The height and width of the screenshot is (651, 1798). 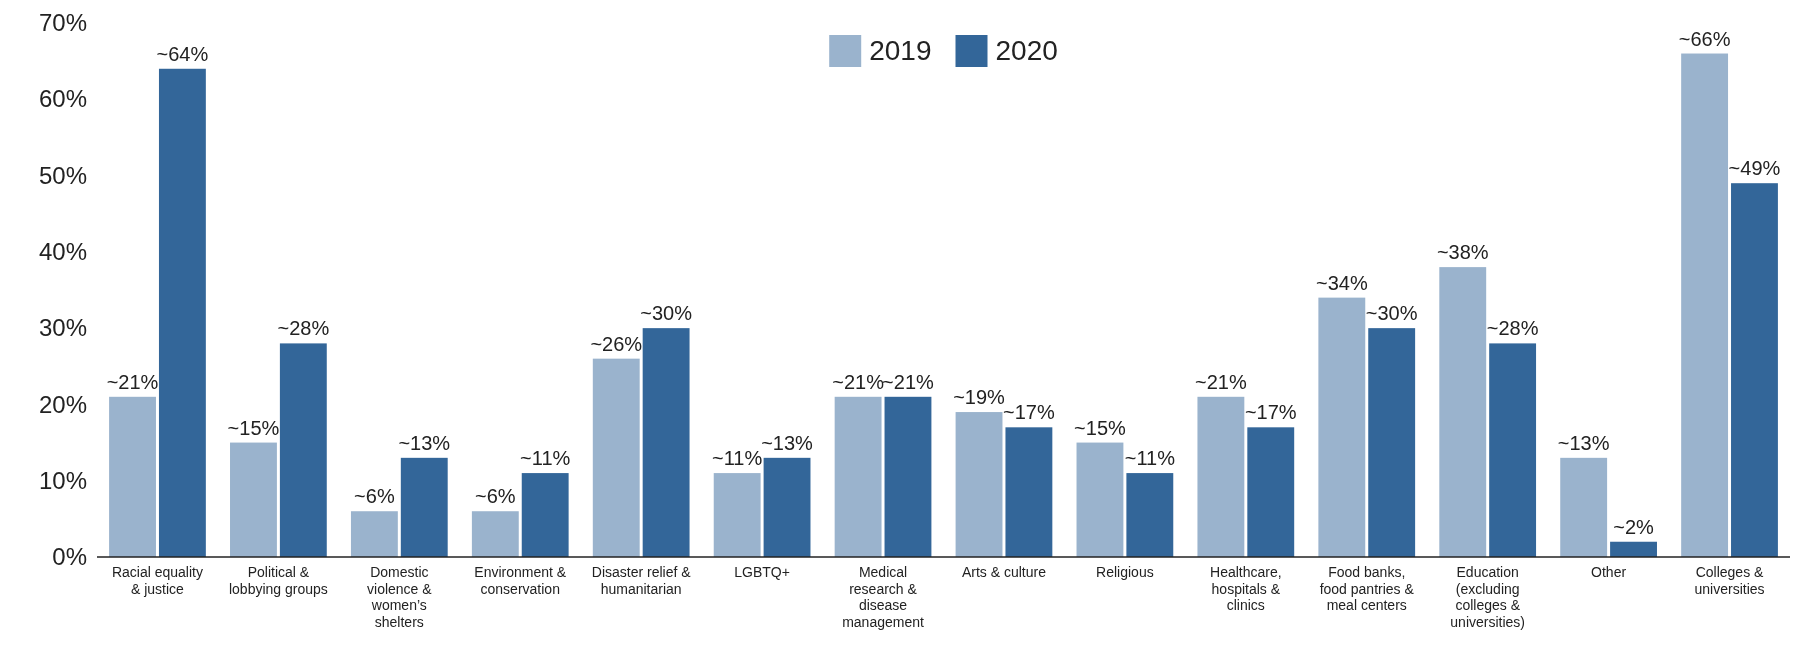 I want to click on data-label: ~38%, so click(x=1462, y=252).